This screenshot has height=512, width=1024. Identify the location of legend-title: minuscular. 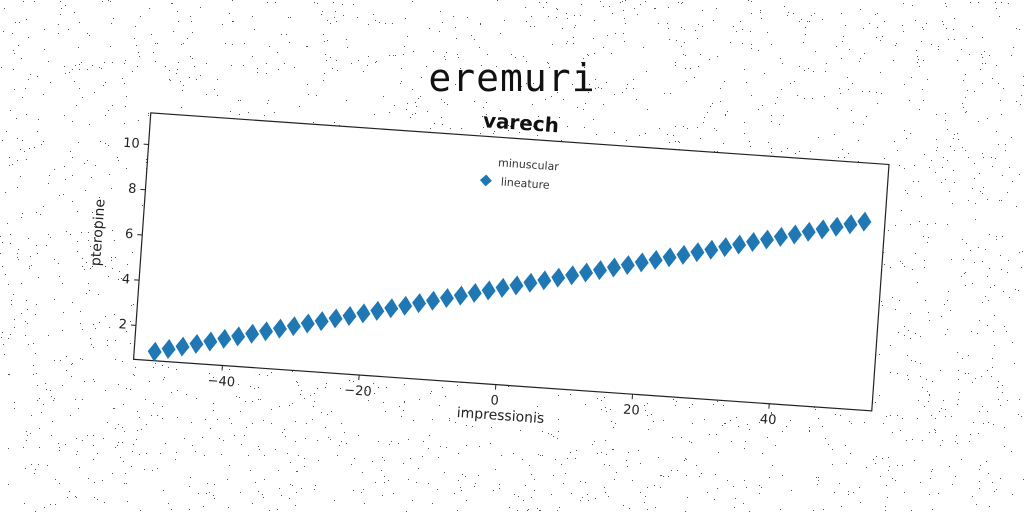
(529, 164).